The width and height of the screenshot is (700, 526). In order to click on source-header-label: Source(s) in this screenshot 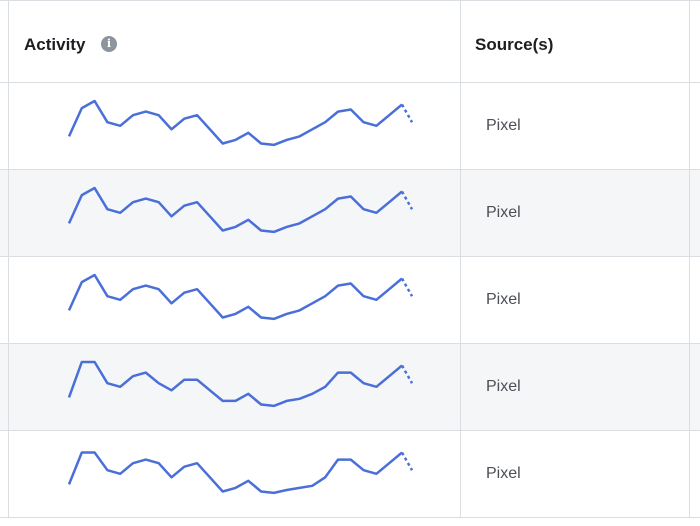, I will do `click(514, 44)`.